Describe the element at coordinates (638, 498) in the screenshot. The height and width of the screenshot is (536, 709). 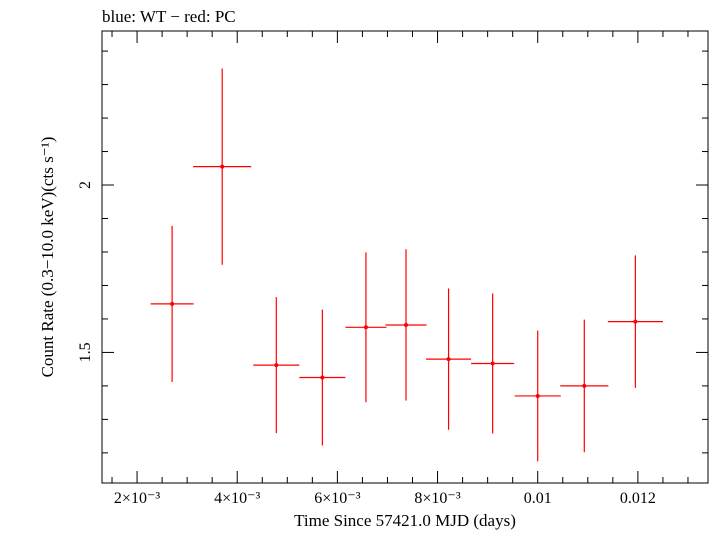
I see `x-tick-label: 0.012` at that location.